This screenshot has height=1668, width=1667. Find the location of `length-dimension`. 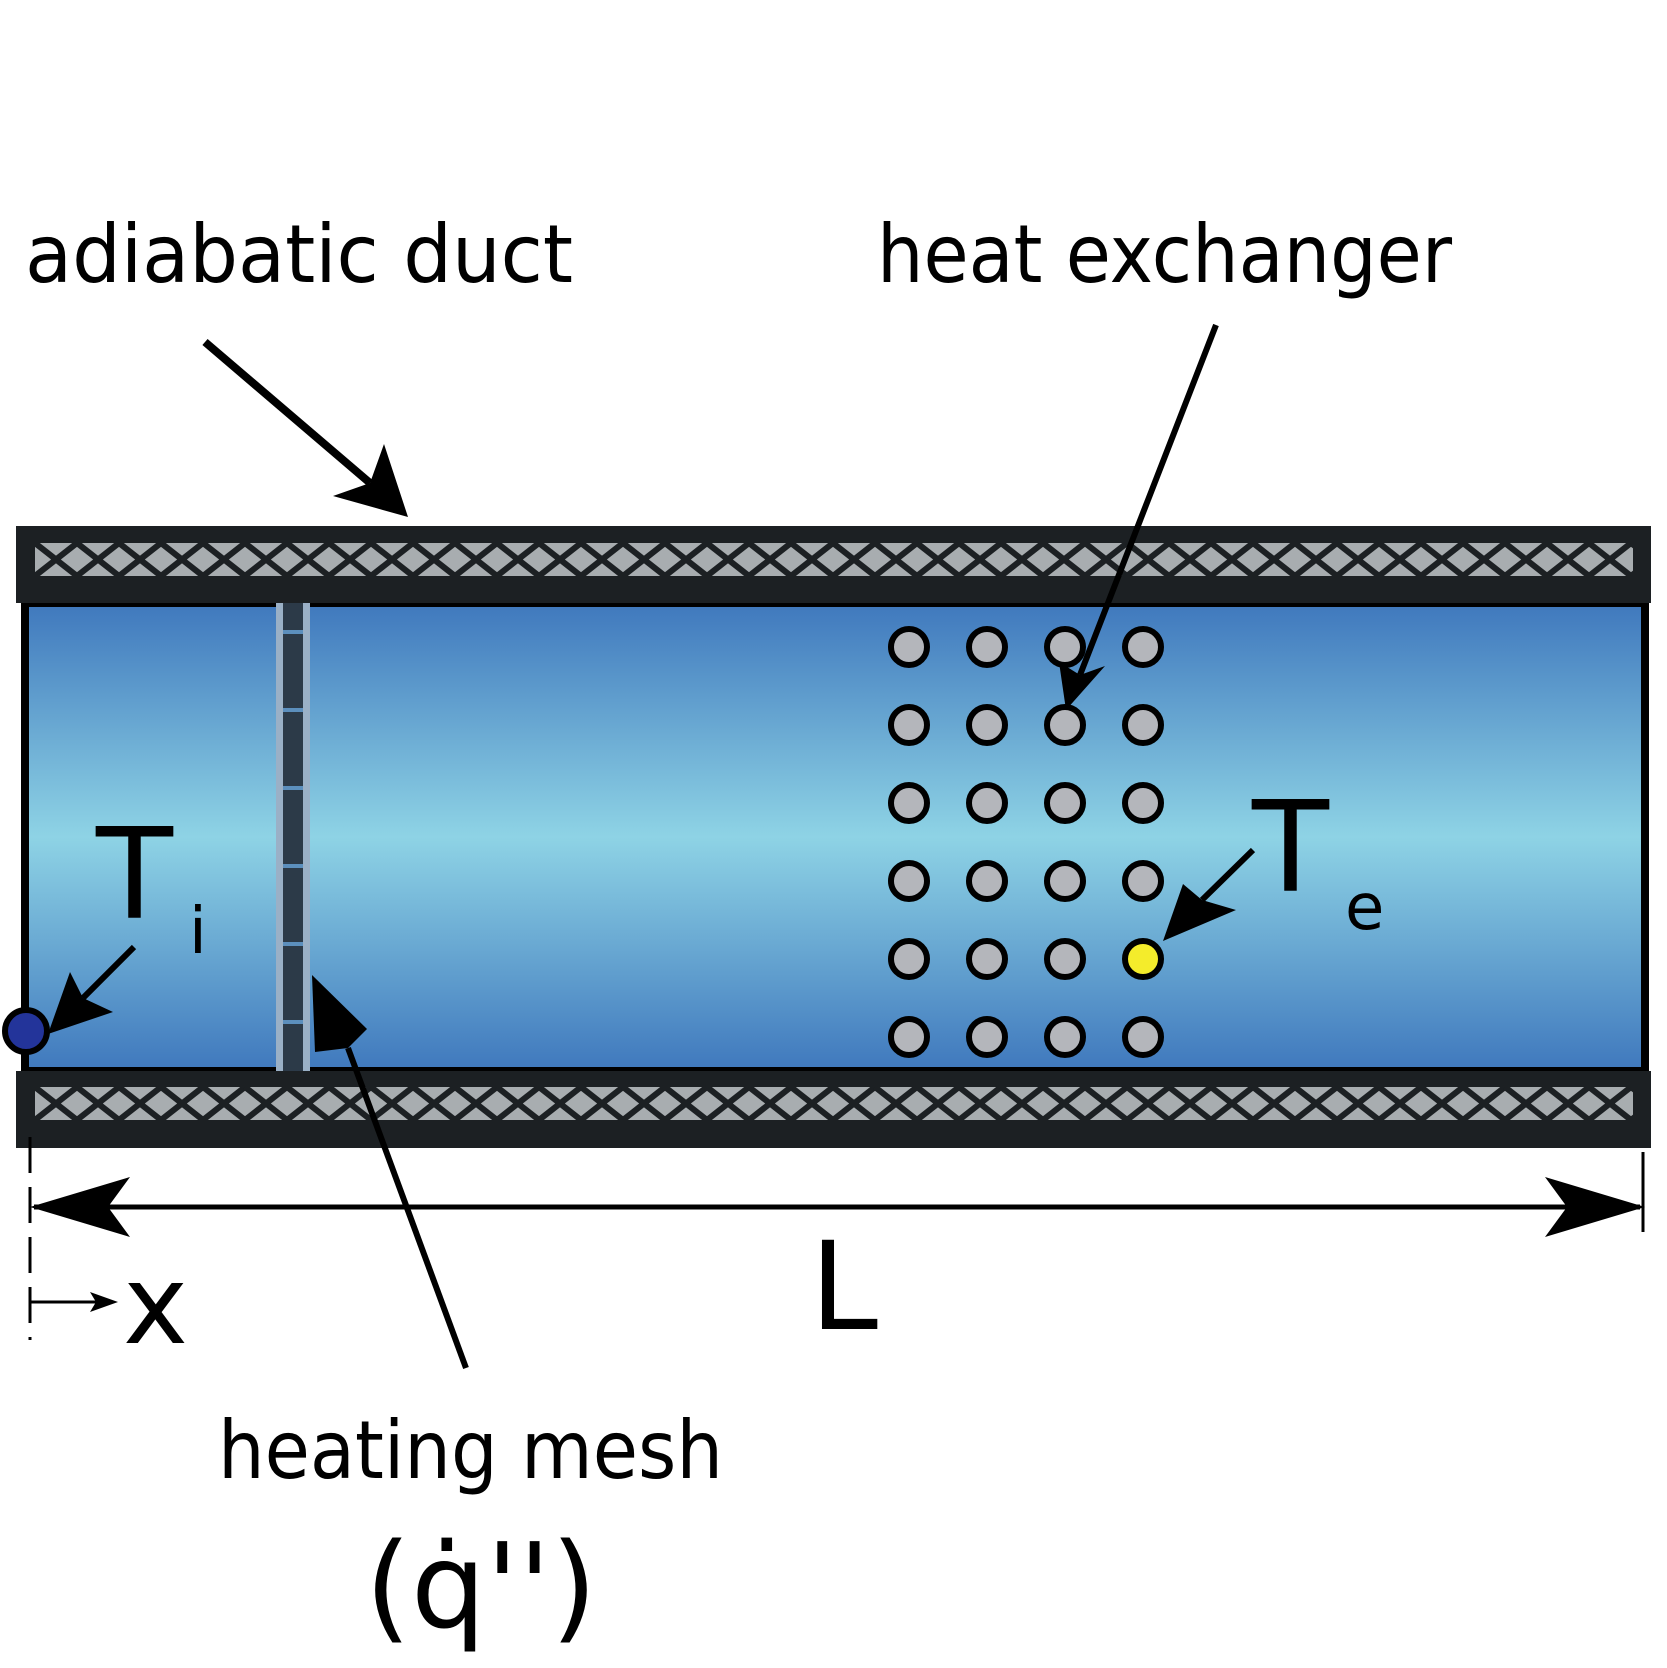

length-dimension is located at coordinates (836, 1238).